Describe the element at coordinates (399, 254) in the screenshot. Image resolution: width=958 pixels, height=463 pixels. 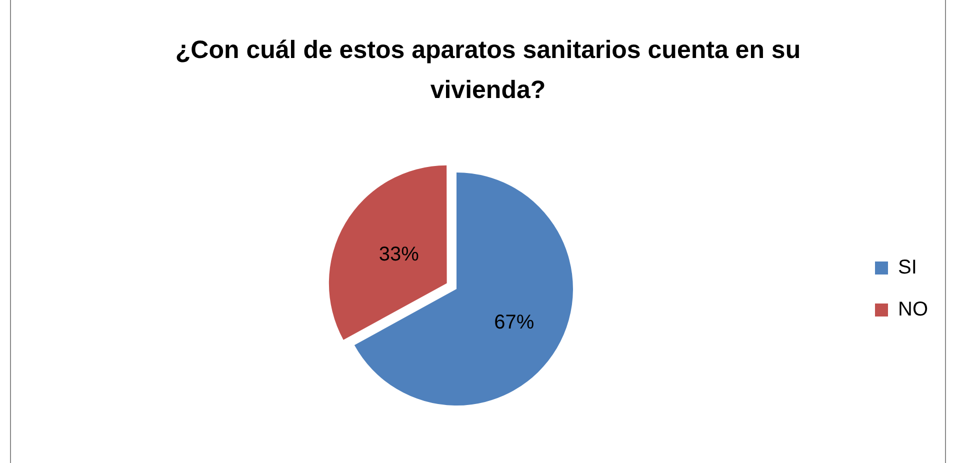
I see `data-label: 33%` at that location.